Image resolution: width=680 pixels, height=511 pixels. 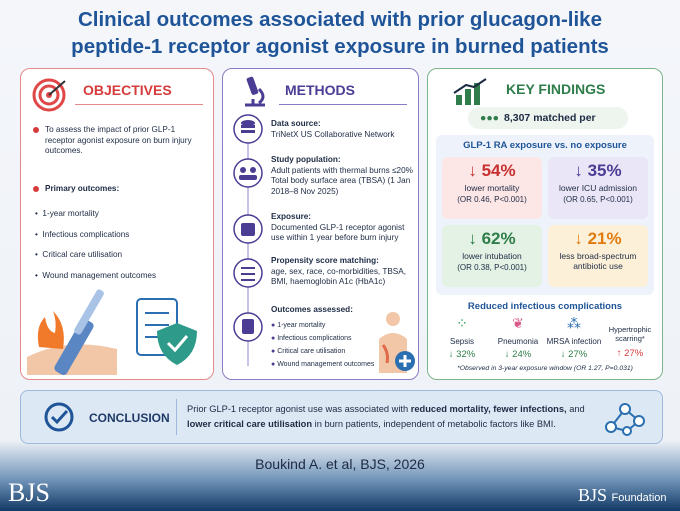 I want to click on infection-item: ⁂ MRSA infection ↓ 27%, so click(x=574, y=337).